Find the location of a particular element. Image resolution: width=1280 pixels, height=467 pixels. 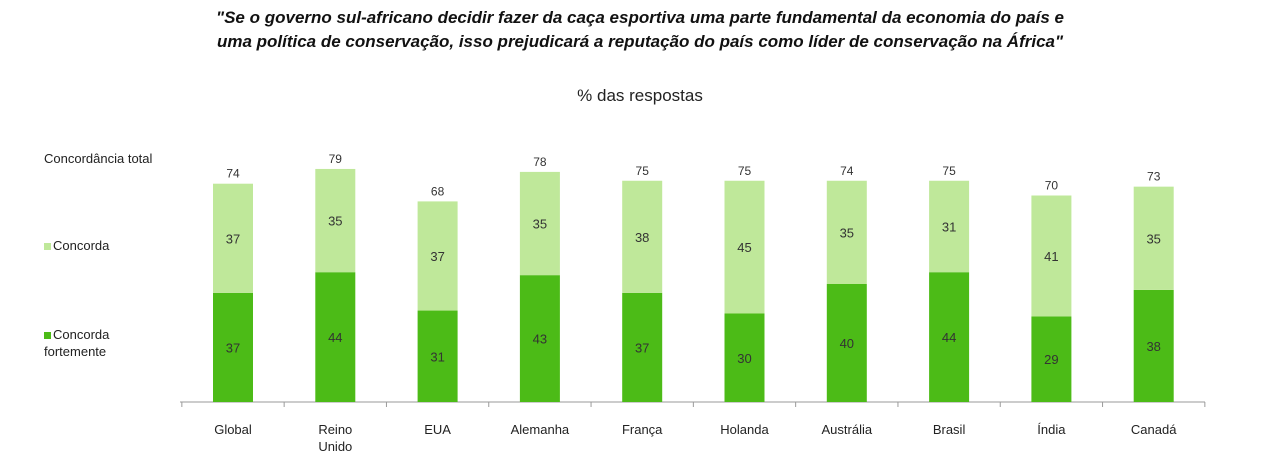

x-tick-label: França is located at coordinates (642, 429).